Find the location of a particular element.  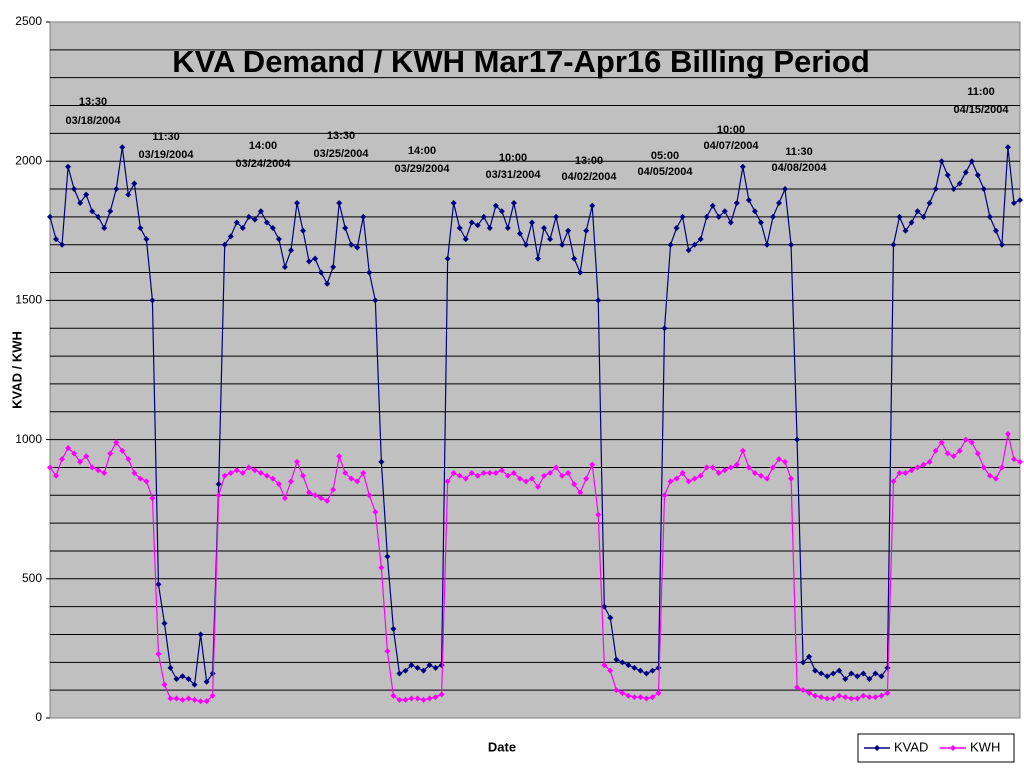

annotation-date: 03/24/2004 is located at coordinates (263, 164).